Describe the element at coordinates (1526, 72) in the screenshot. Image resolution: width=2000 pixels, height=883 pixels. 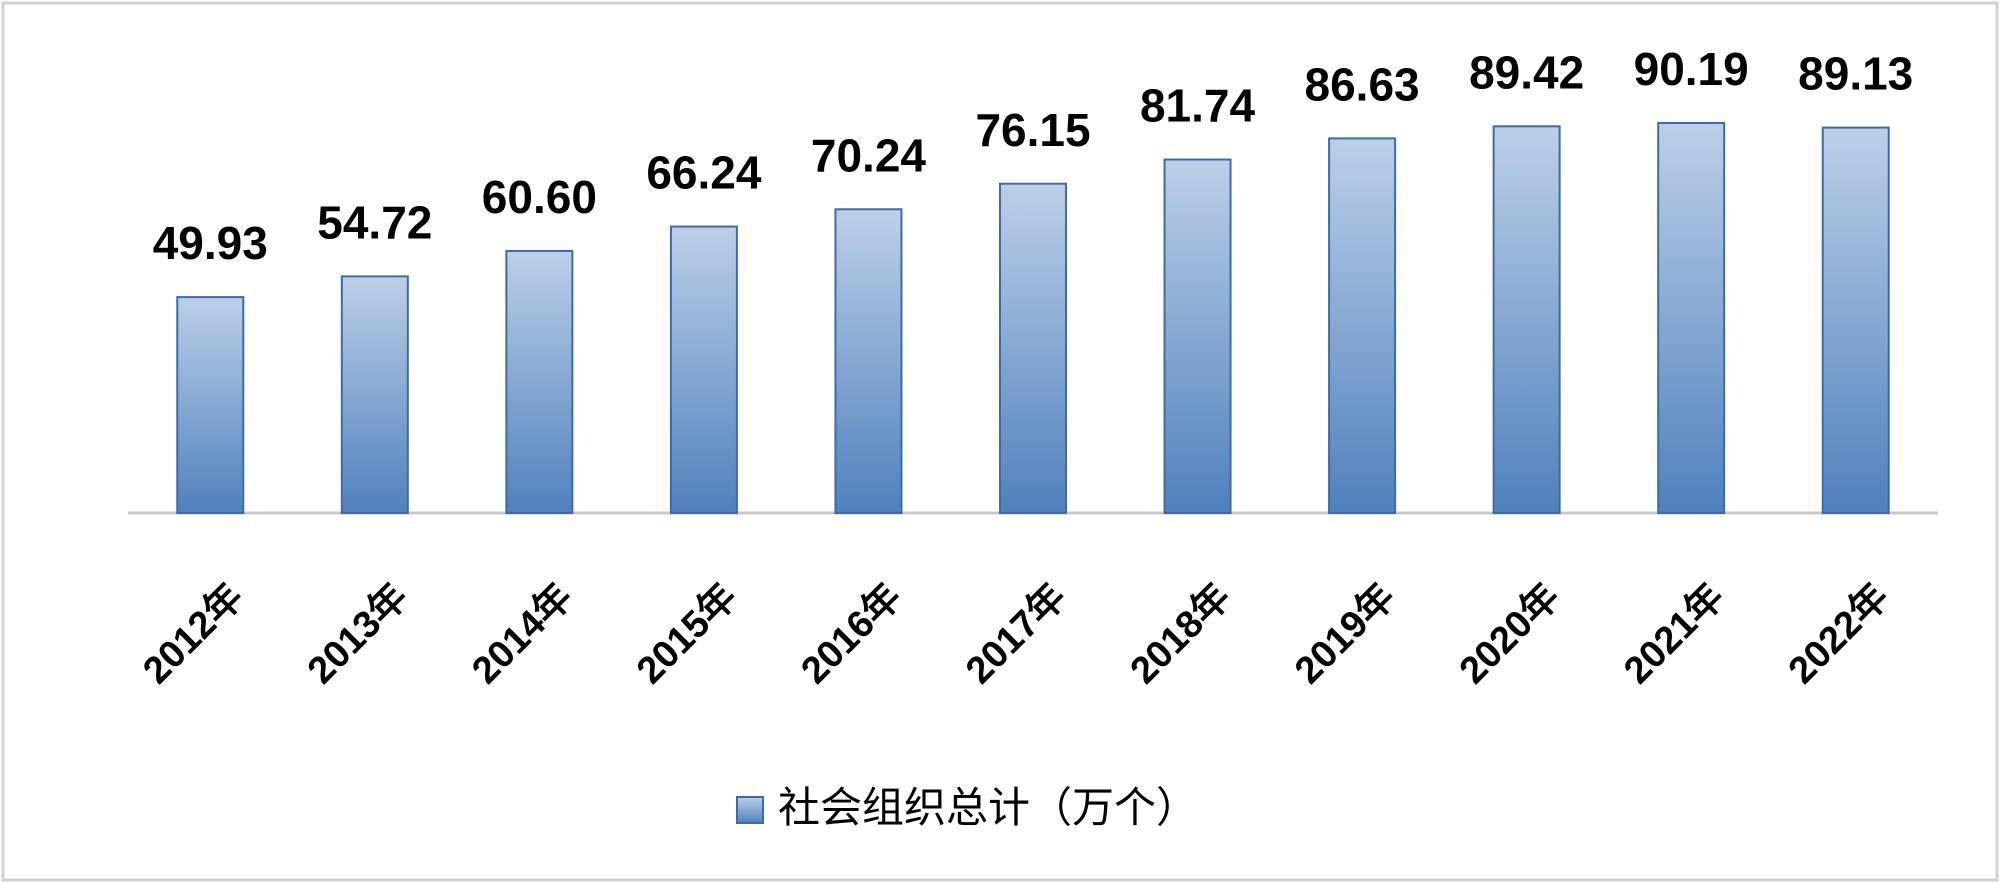
I see `data-label: 89.42` at that location.